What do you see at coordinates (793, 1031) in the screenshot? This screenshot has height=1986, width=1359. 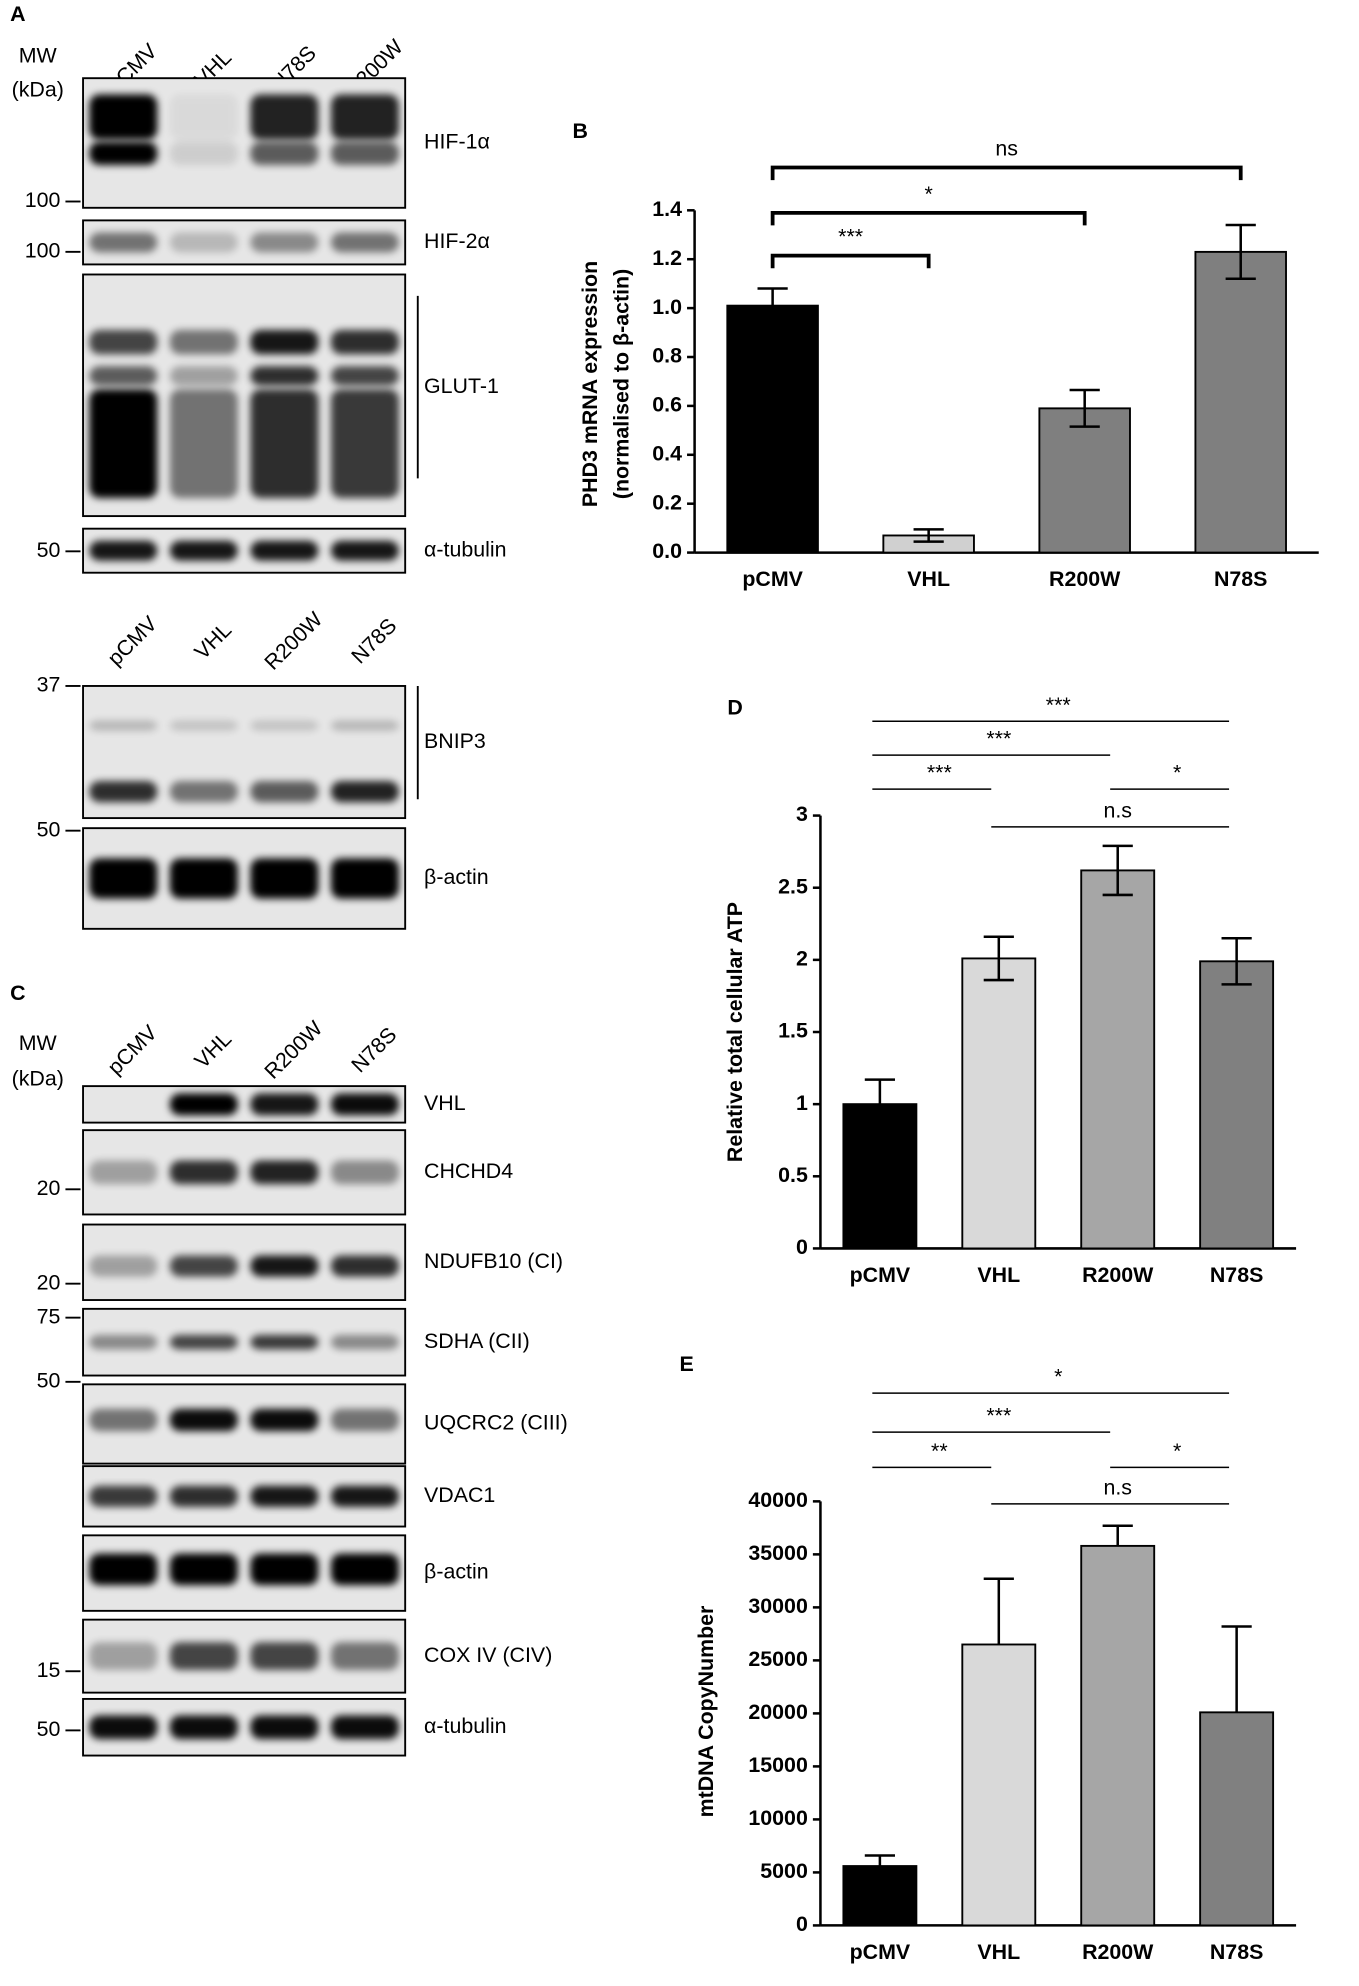 I see `y-tick-label: 1.5` at bounding box center [793, 1031].